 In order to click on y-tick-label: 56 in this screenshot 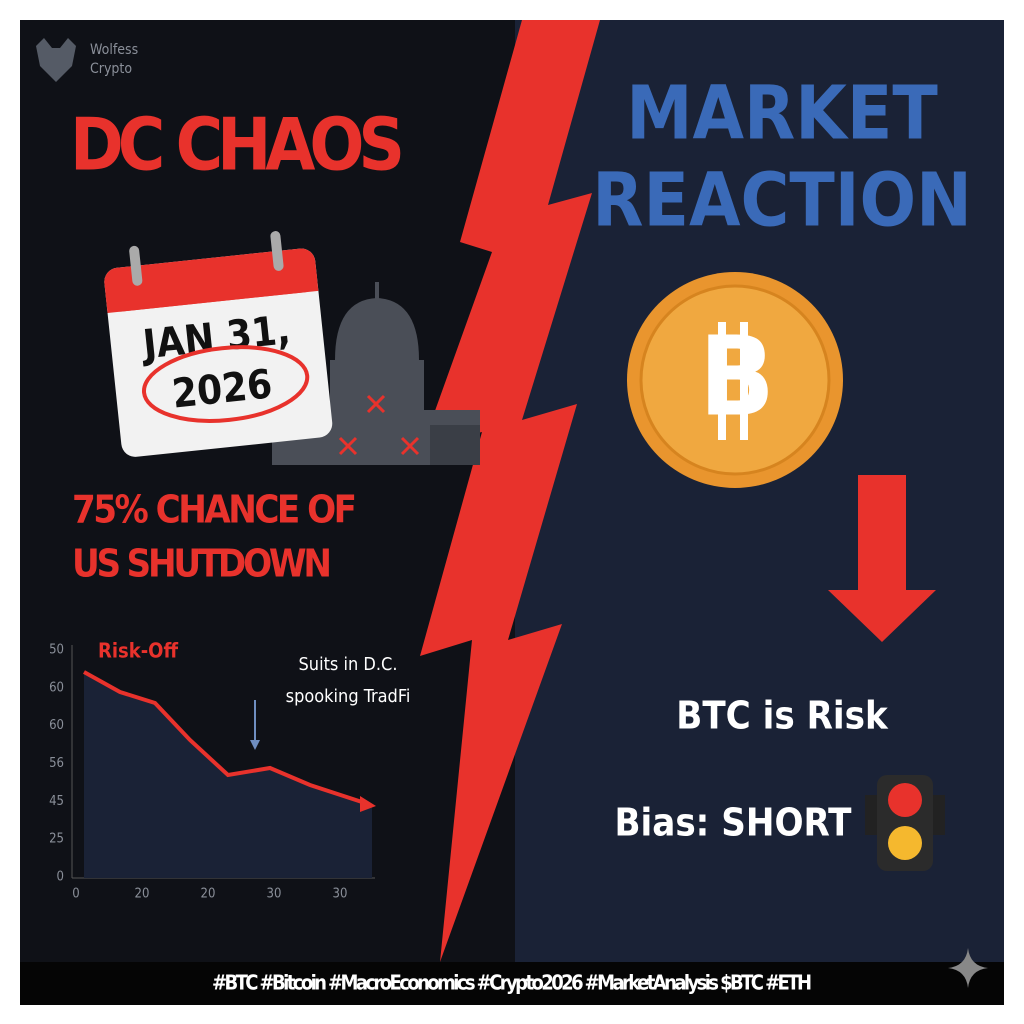, I will do `click(56, 763)`.